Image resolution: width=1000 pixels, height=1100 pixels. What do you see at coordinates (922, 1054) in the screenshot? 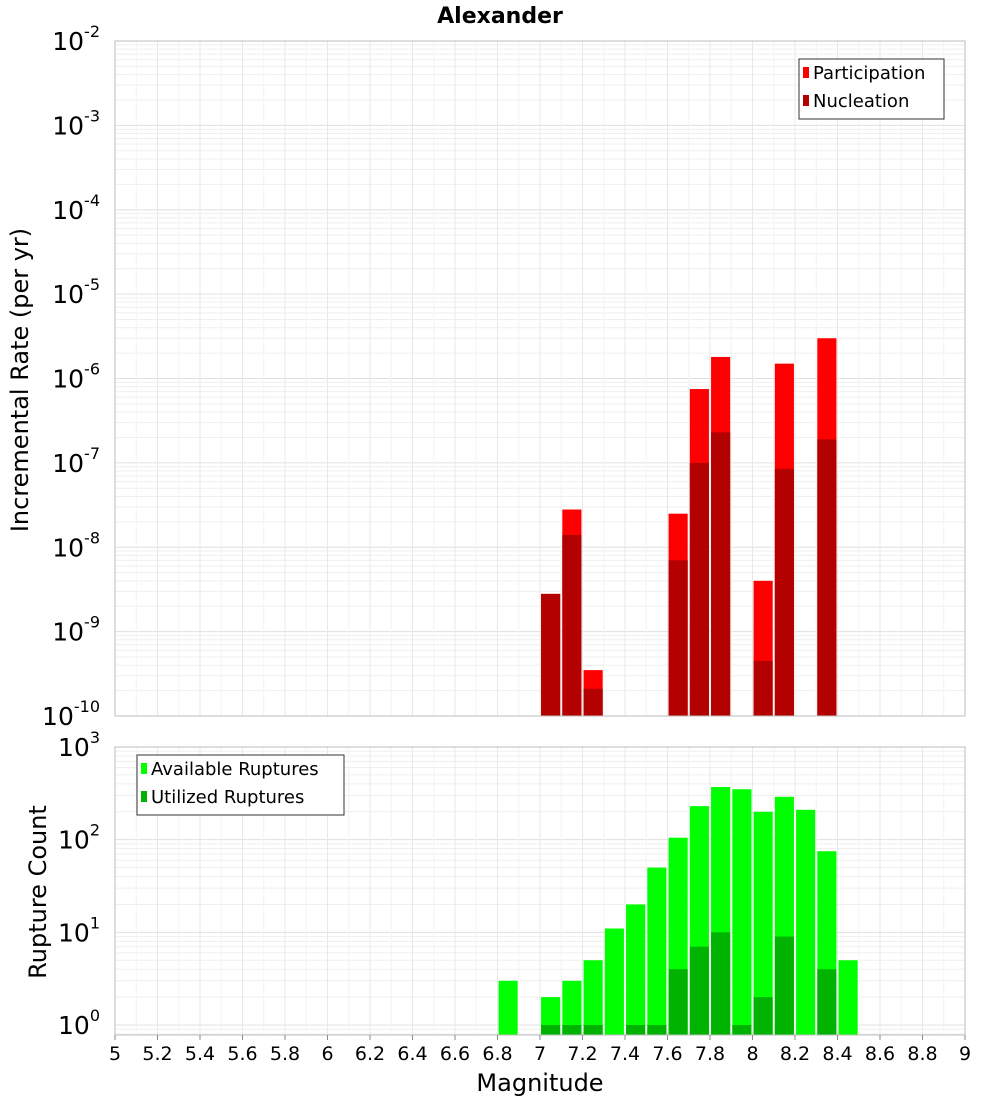
I see `x-tick-label: 8.8` at bounding box center [922, 1054].